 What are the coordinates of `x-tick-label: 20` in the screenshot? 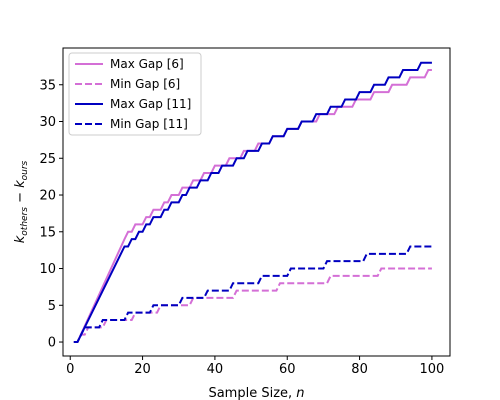 It's located at (142, 369).